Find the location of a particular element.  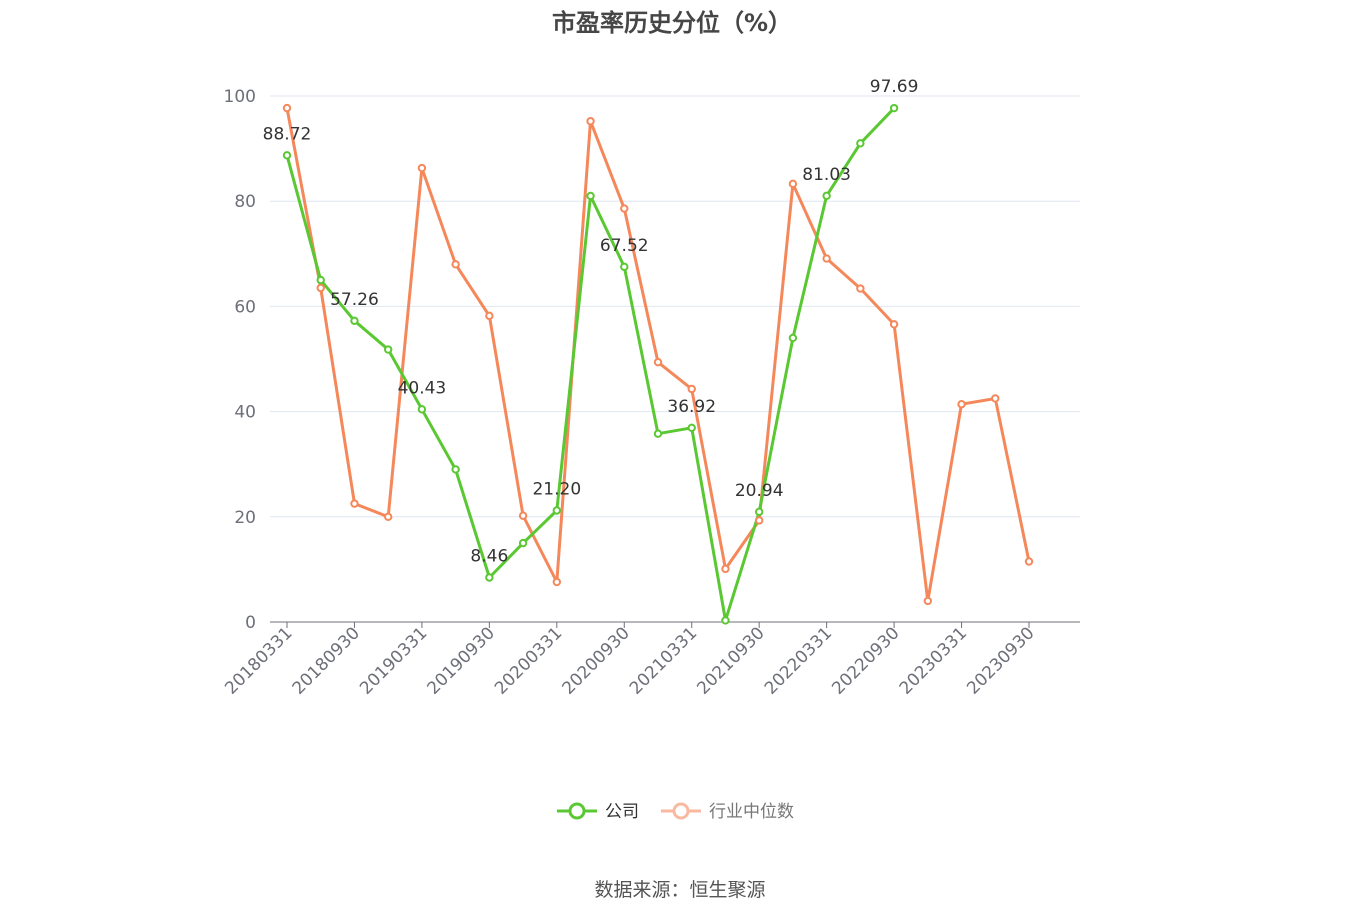

data-label: 57.26 is located at coordinates (354, 300).